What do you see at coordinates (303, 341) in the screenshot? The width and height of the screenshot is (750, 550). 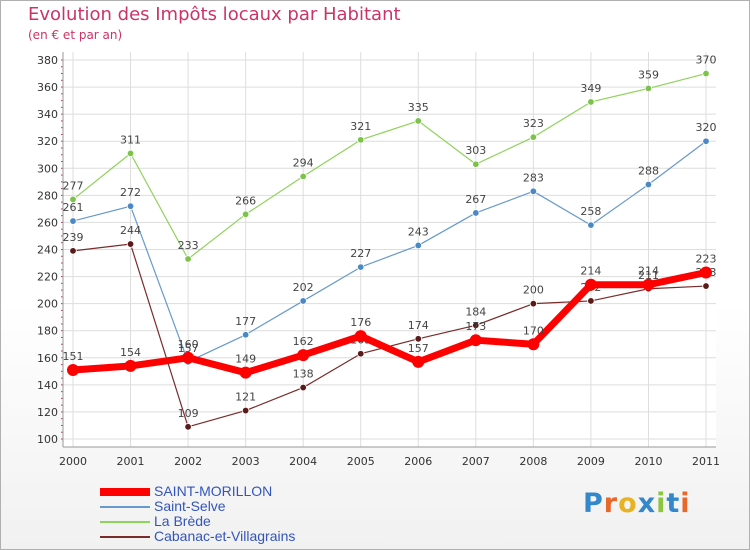 I see `data-label-saint-morillon: 162` at bounding box center [303, 341].